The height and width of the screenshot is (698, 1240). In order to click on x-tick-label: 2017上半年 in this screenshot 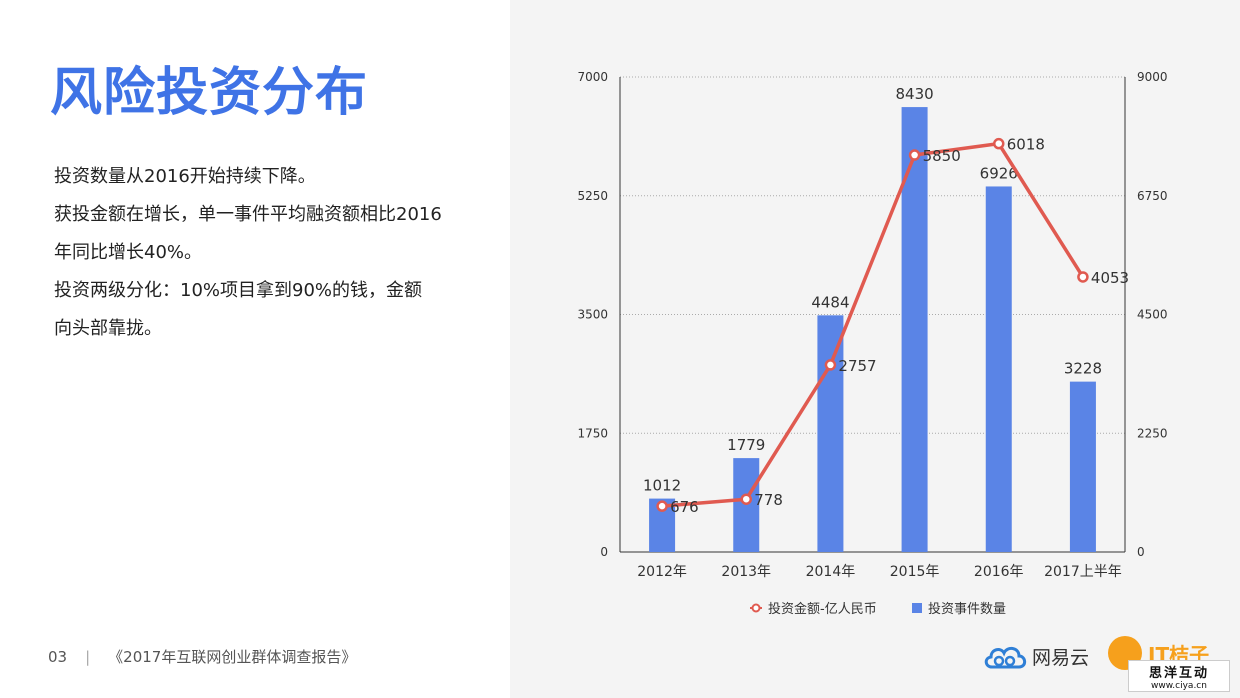, I will do `click(1083, 572)`.